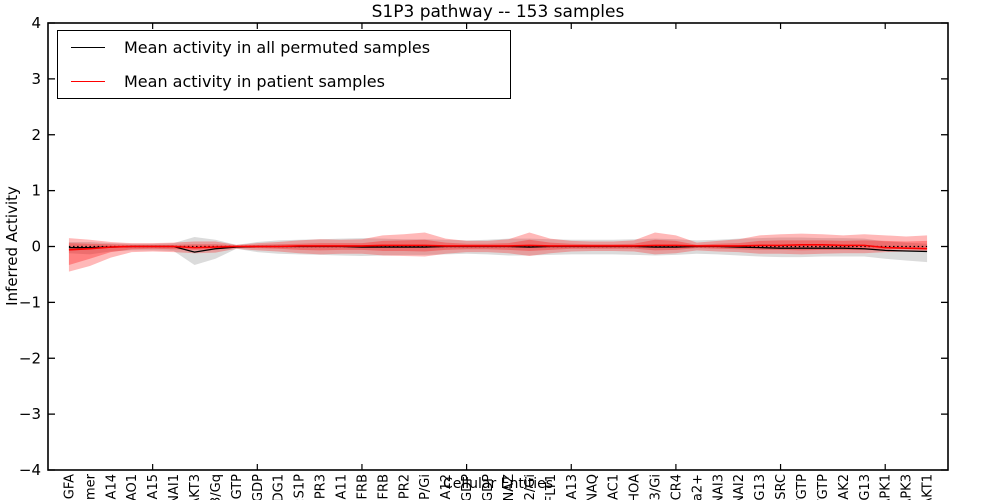  Describe the element at coordinates (404, 487) in the screenshot. I see `x-category-label: S1PR2` at that location.